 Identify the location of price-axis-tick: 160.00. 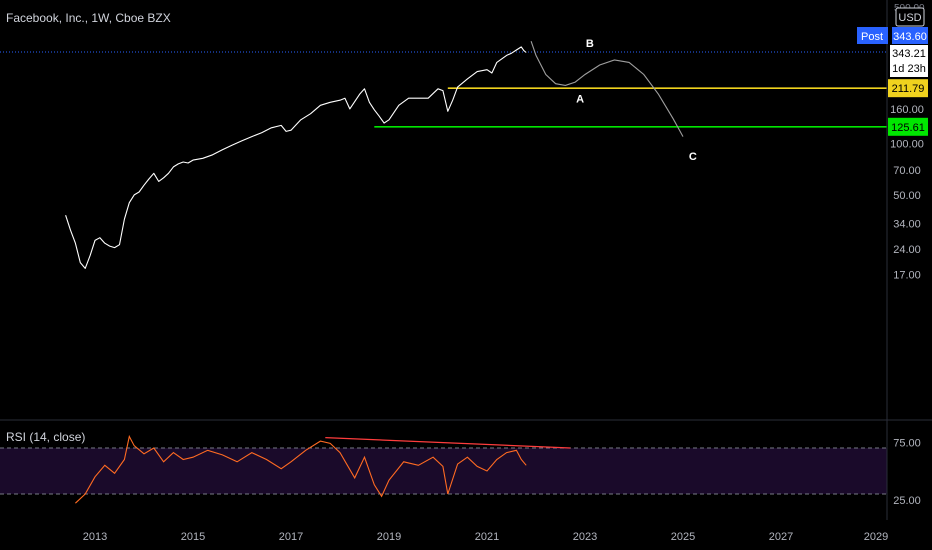
(907, 110).